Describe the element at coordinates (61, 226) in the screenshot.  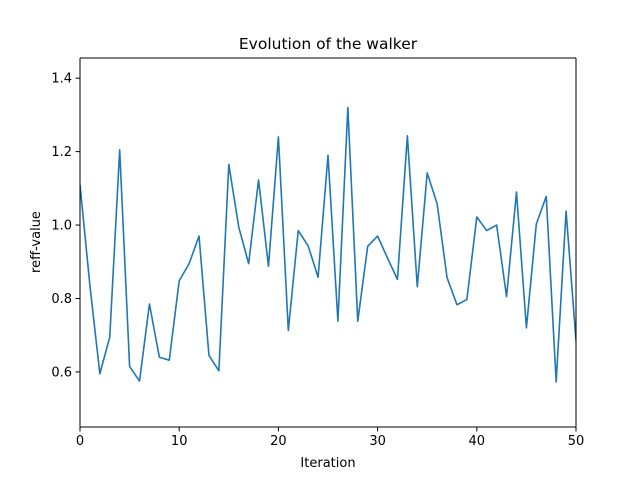
I see `y-tick-label: 1.0` at that location.